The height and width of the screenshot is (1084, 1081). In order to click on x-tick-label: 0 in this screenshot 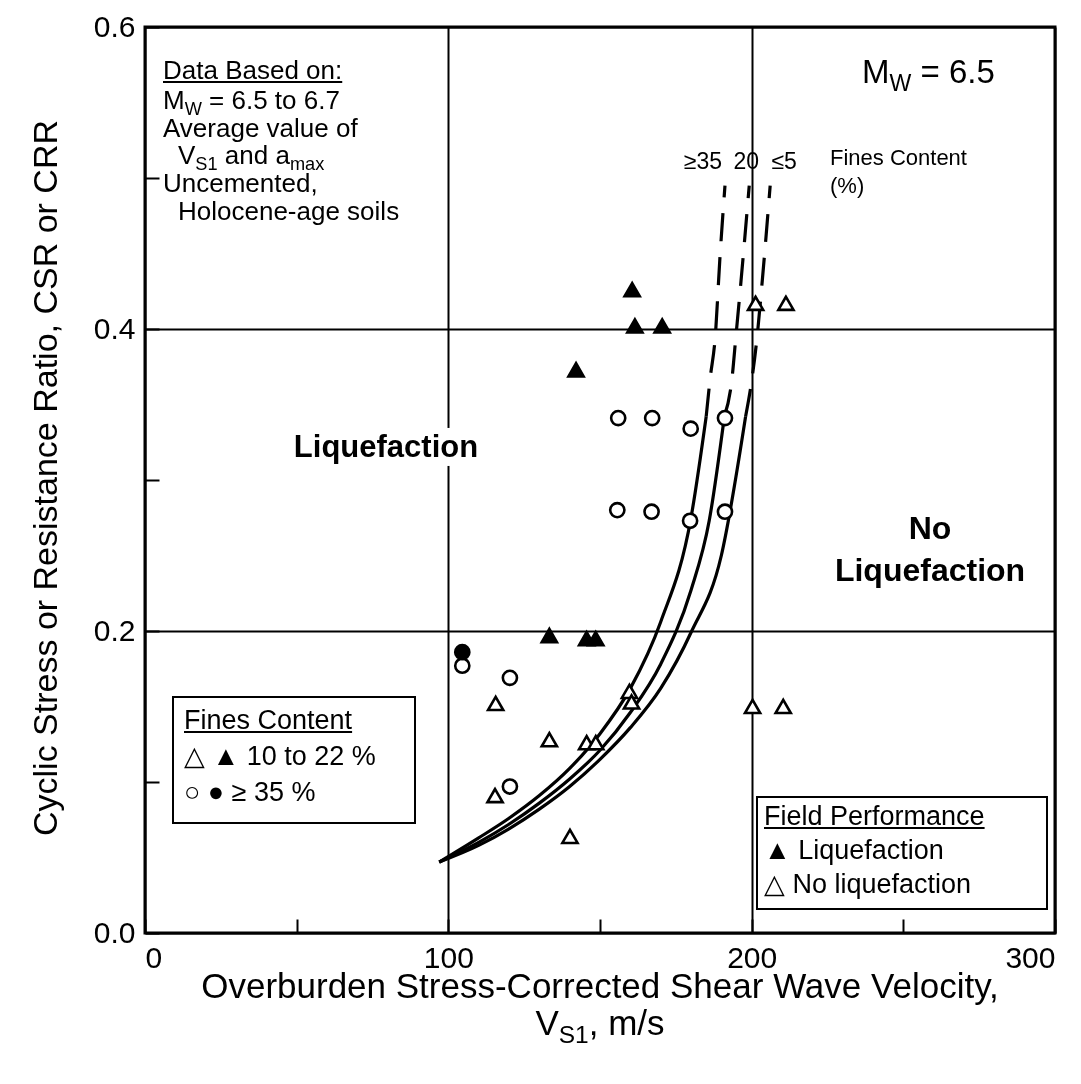, I will do `click(154, 957)`.